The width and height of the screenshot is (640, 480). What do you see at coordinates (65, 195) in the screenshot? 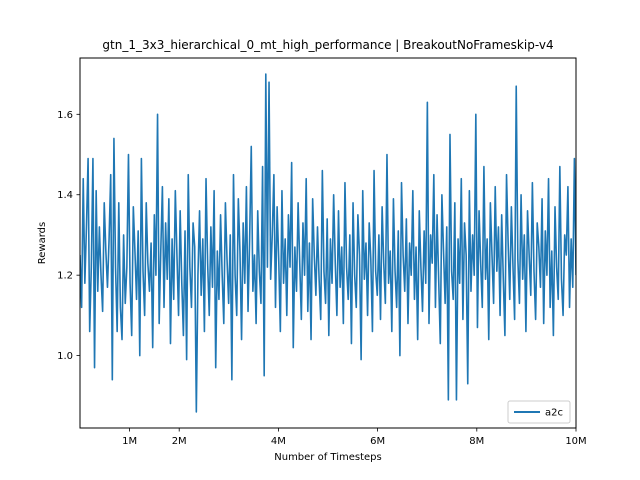
I see `y-tick-label: 1.4` at bounding box center [65, 195].